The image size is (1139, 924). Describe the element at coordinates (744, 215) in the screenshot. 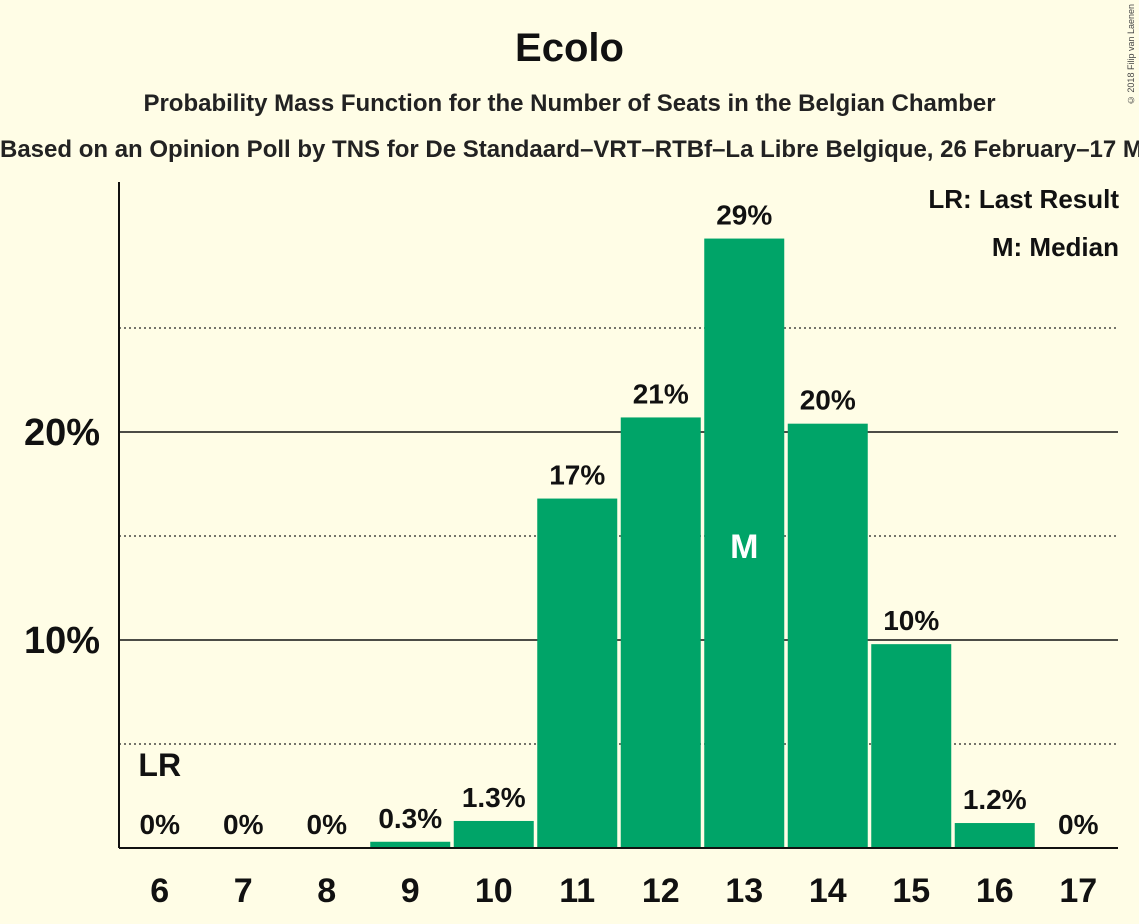

I see `data-label-13: 29%` at that location.